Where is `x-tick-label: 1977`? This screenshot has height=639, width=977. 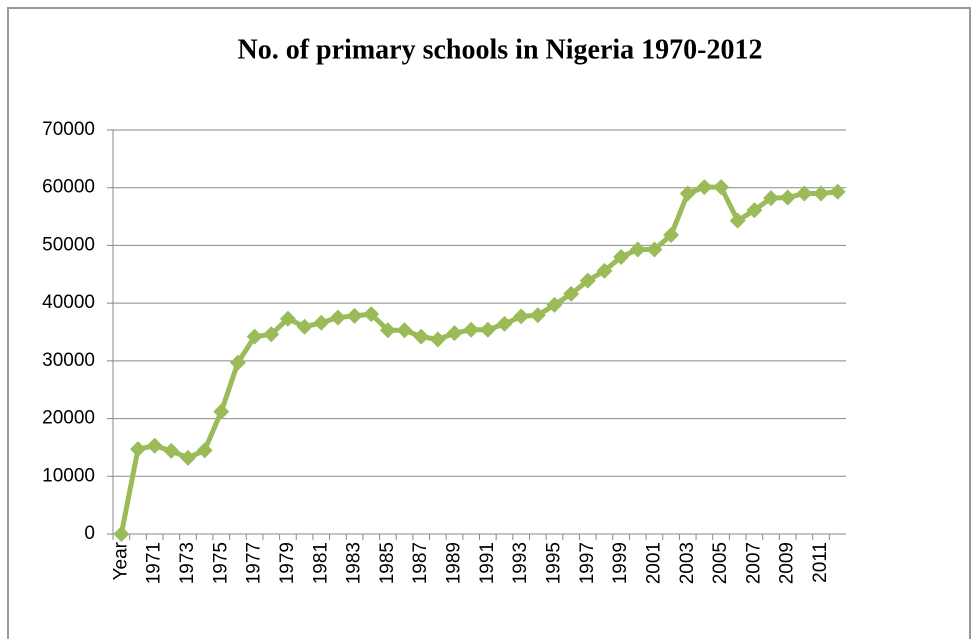
x-tick-label: 1977 is located at coordinates (254, 563).